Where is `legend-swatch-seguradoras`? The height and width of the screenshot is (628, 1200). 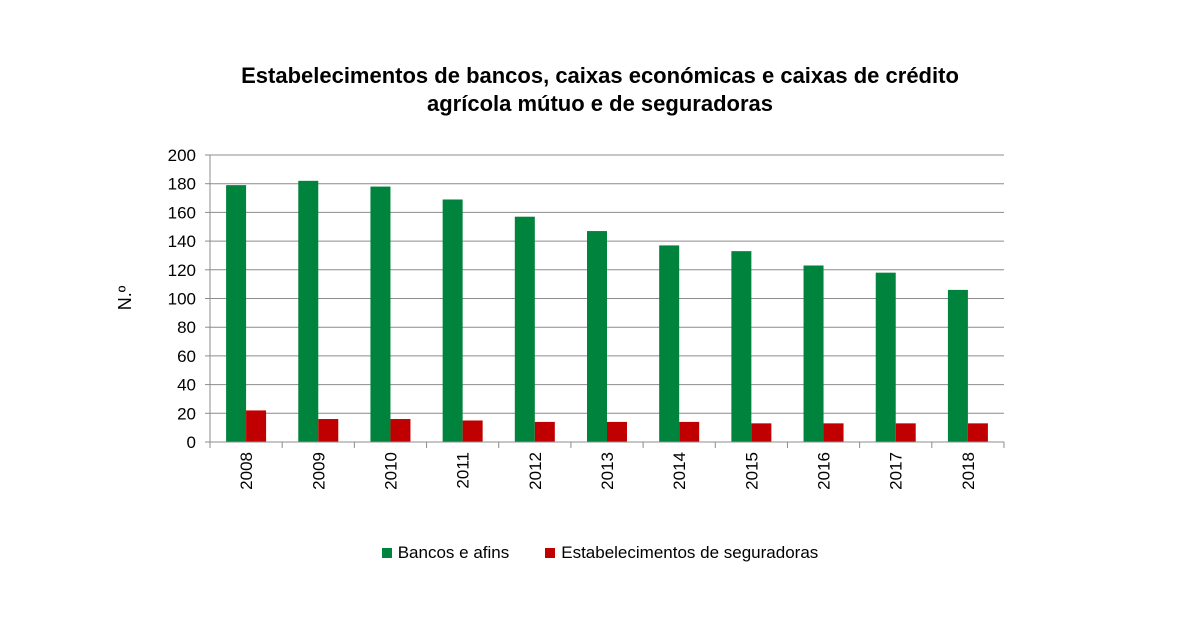
legend-swatch-seguradoras is located at coordinates (550, 553).